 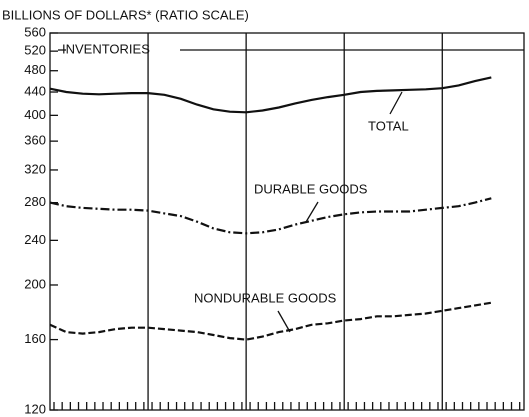 I want to click on y-tick-label: 280, so click(x=35, y=201).